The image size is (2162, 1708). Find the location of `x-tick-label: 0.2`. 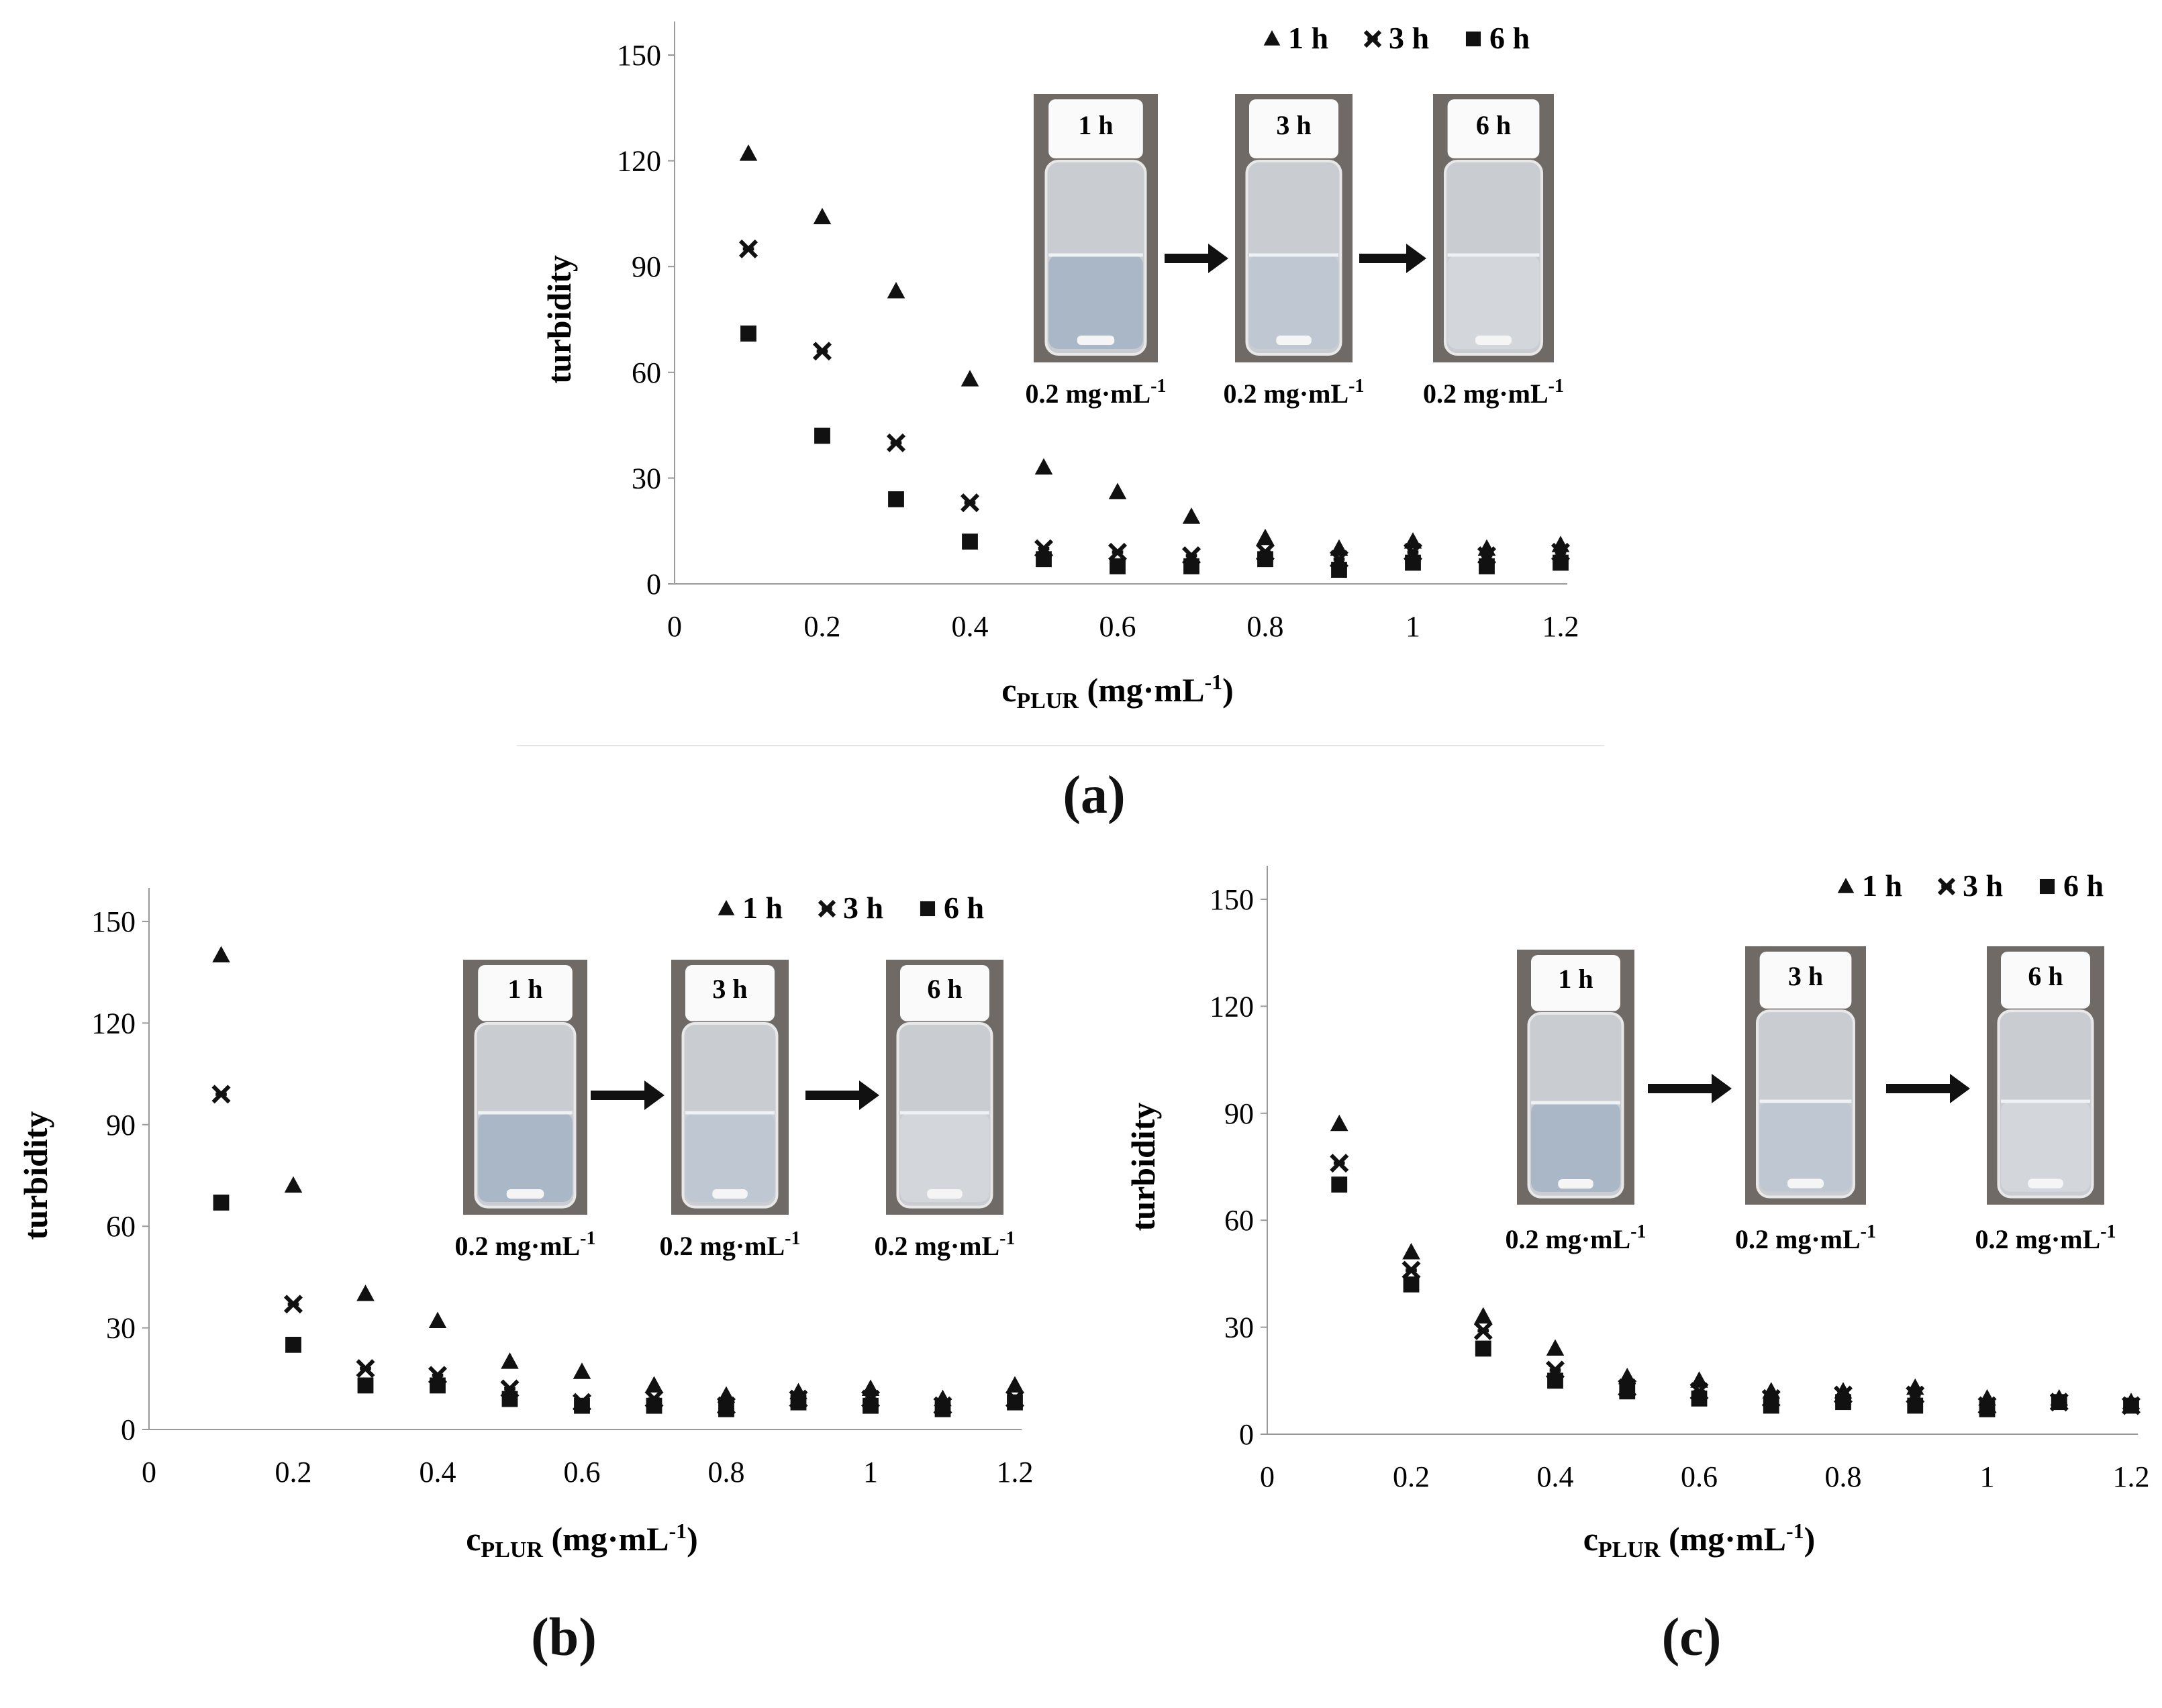

x-tick-label: 0.2 is located at coordinates (1412, 1476).